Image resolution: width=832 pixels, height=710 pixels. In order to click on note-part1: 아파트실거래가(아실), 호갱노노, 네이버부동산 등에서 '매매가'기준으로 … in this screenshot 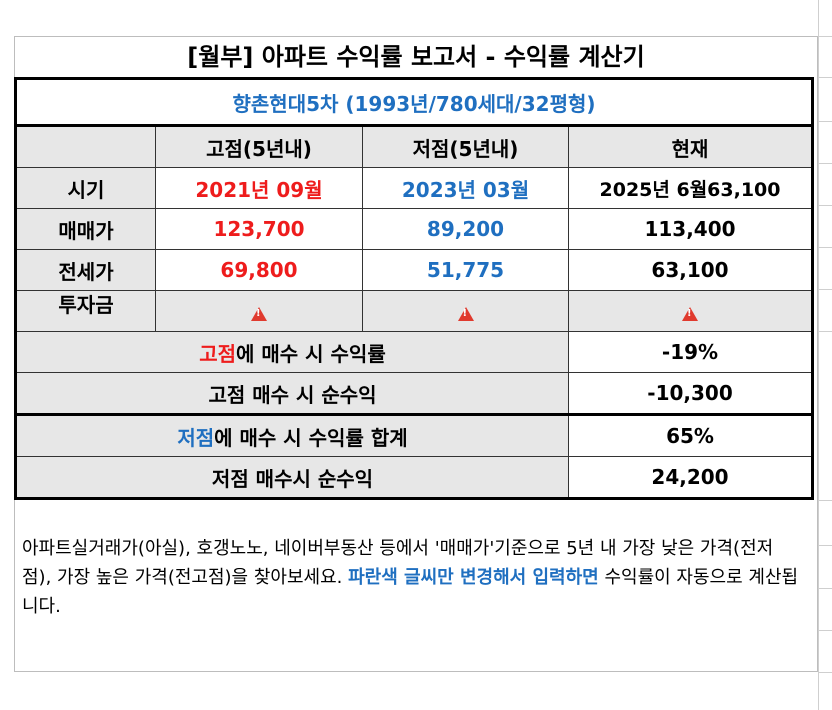, I will do `click(398, 563)`.